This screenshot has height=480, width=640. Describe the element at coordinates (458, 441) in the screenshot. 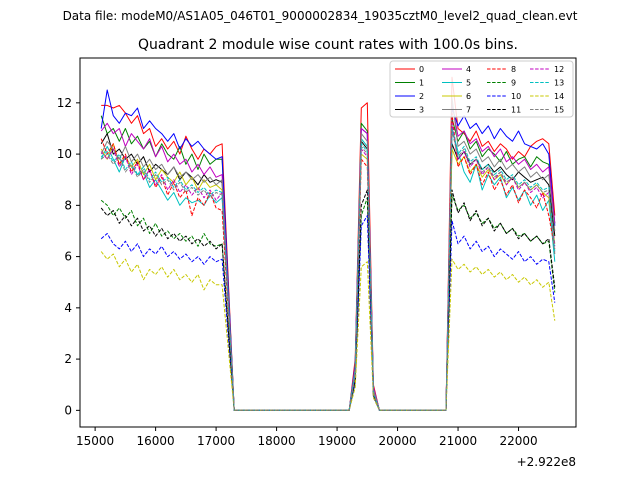

I see `x-tick-label: 21000` at that location.